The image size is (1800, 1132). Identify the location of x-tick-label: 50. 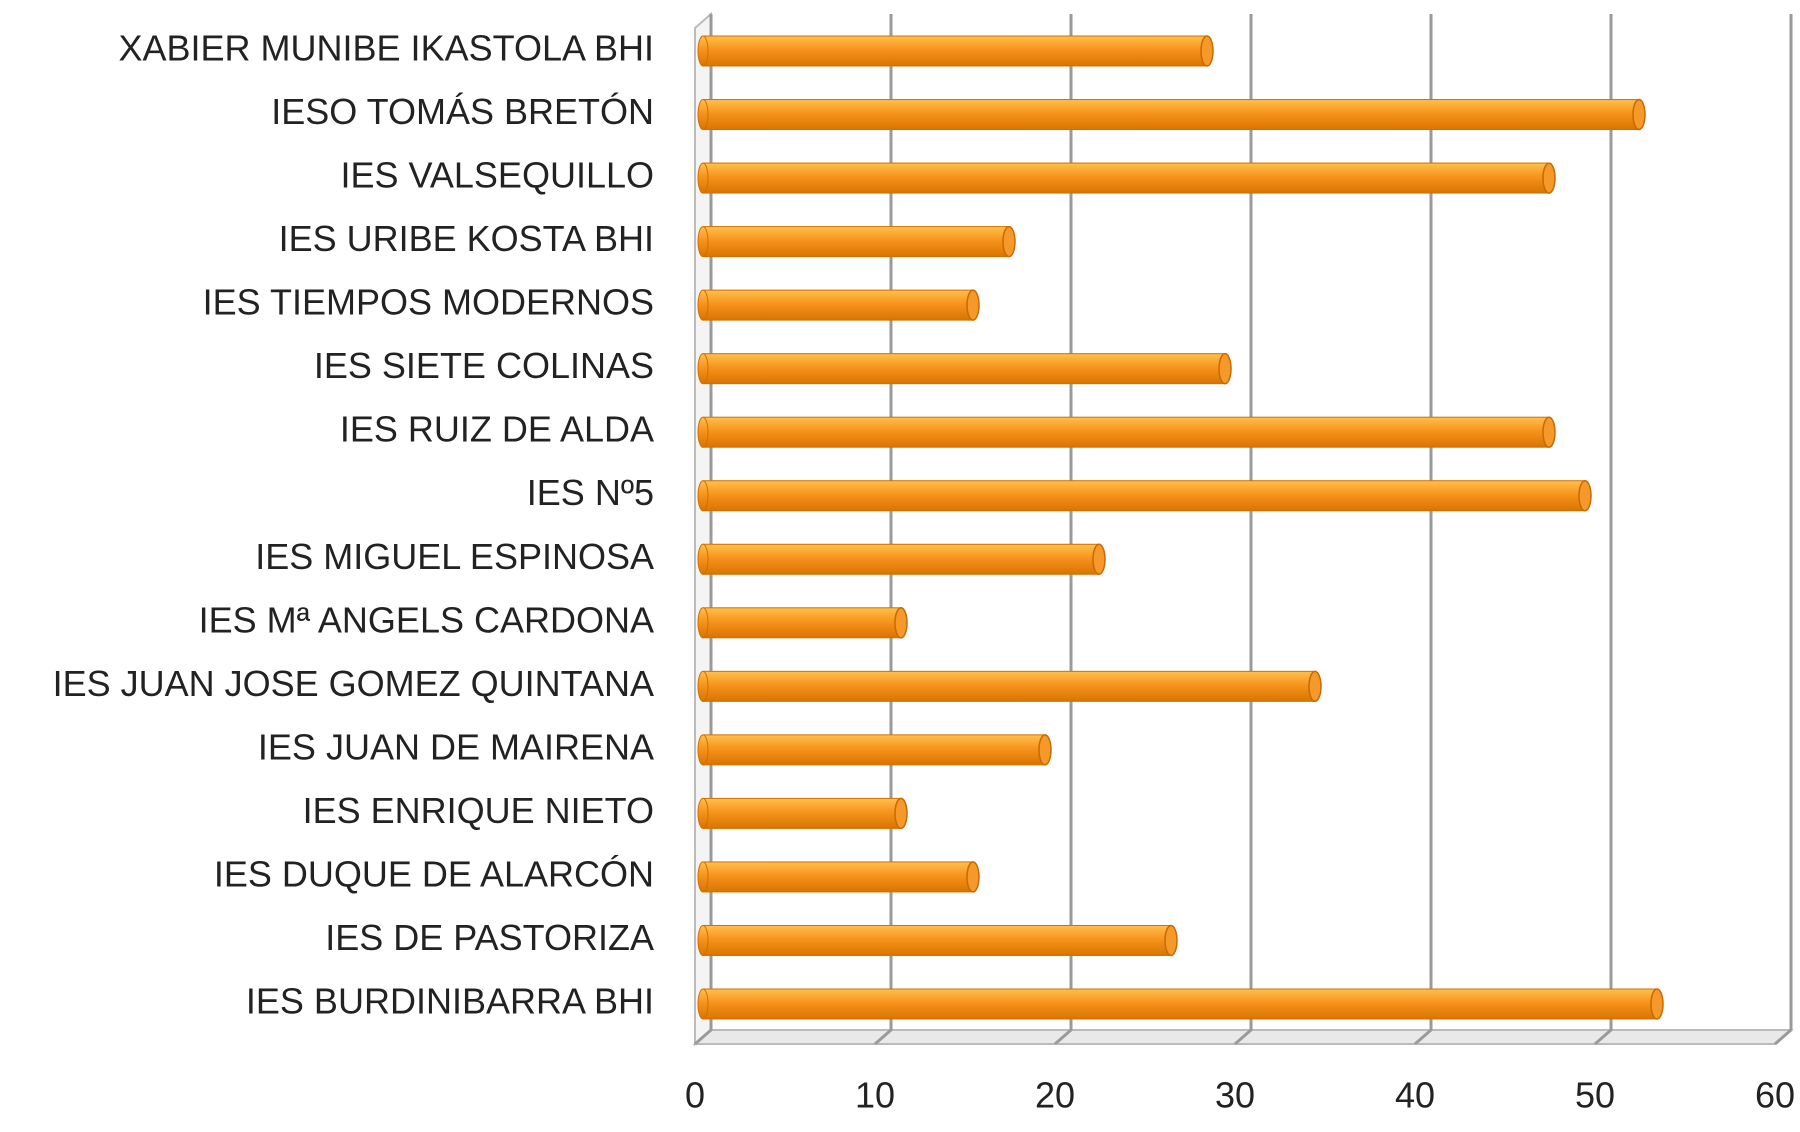
(1595, 1095).